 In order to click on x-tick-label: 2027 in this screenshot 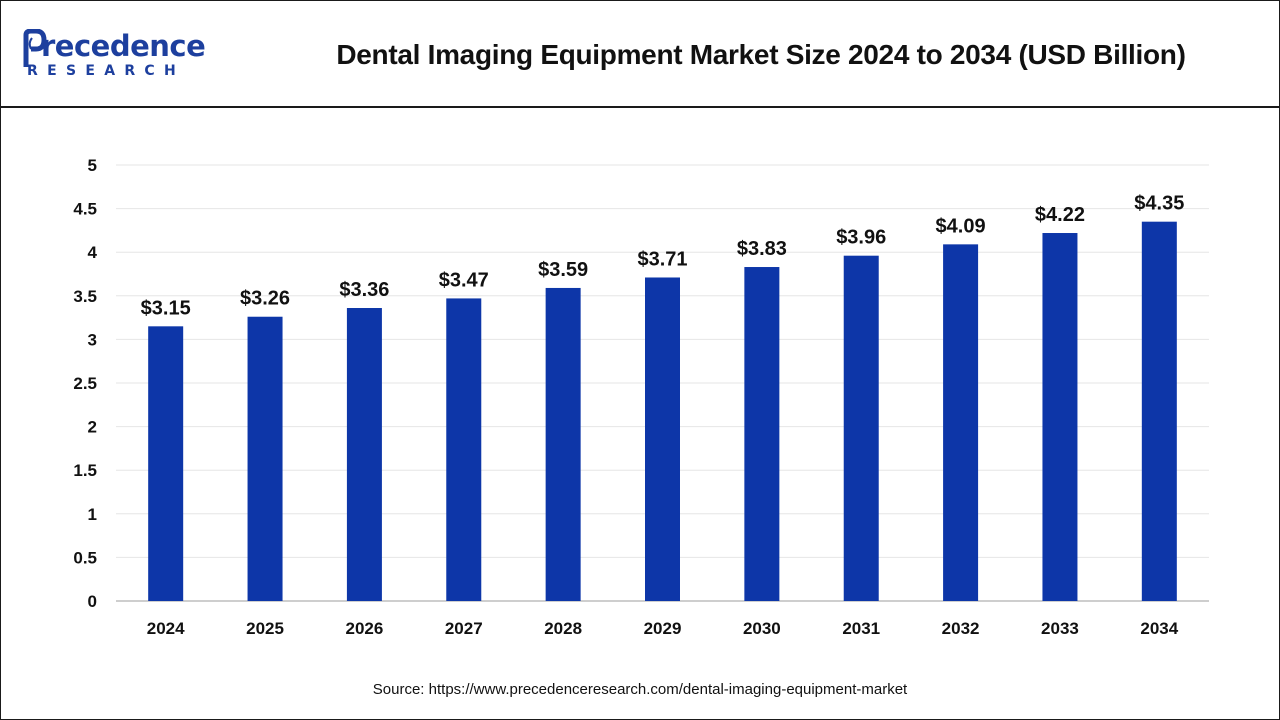, I will do `click(464, 628)`.